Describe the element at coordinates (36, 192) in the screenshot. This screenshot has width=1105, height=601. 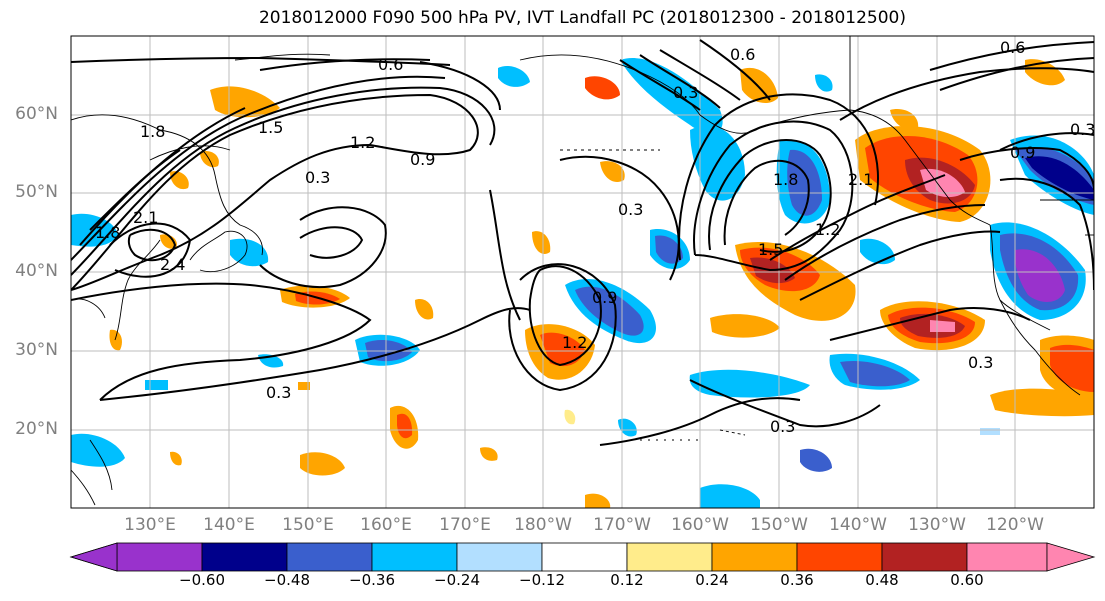
I see `lat-label: 50°N` at that location.